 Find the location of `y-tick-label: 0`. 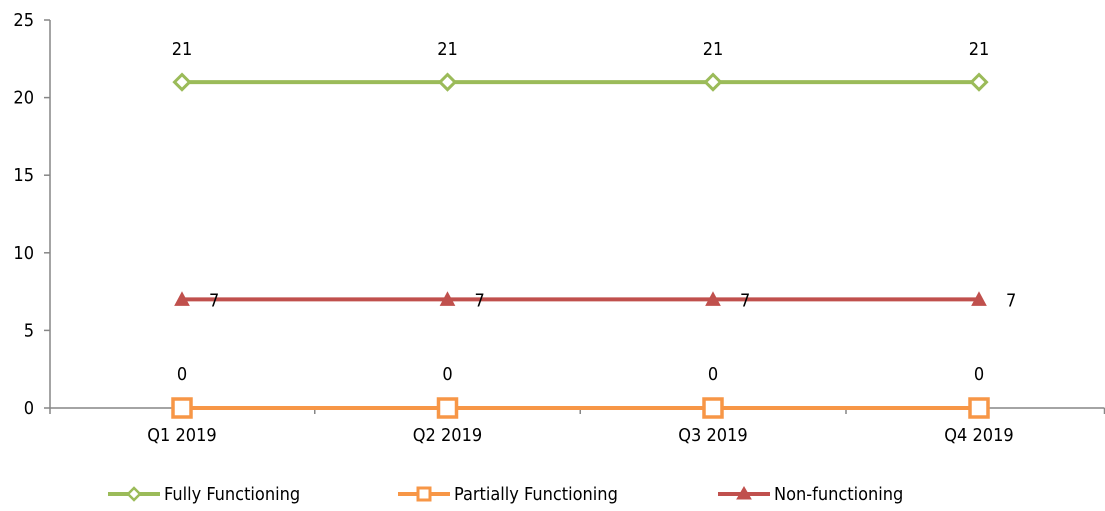

y-tick-label: 0 is located at coordinates (29, 408).